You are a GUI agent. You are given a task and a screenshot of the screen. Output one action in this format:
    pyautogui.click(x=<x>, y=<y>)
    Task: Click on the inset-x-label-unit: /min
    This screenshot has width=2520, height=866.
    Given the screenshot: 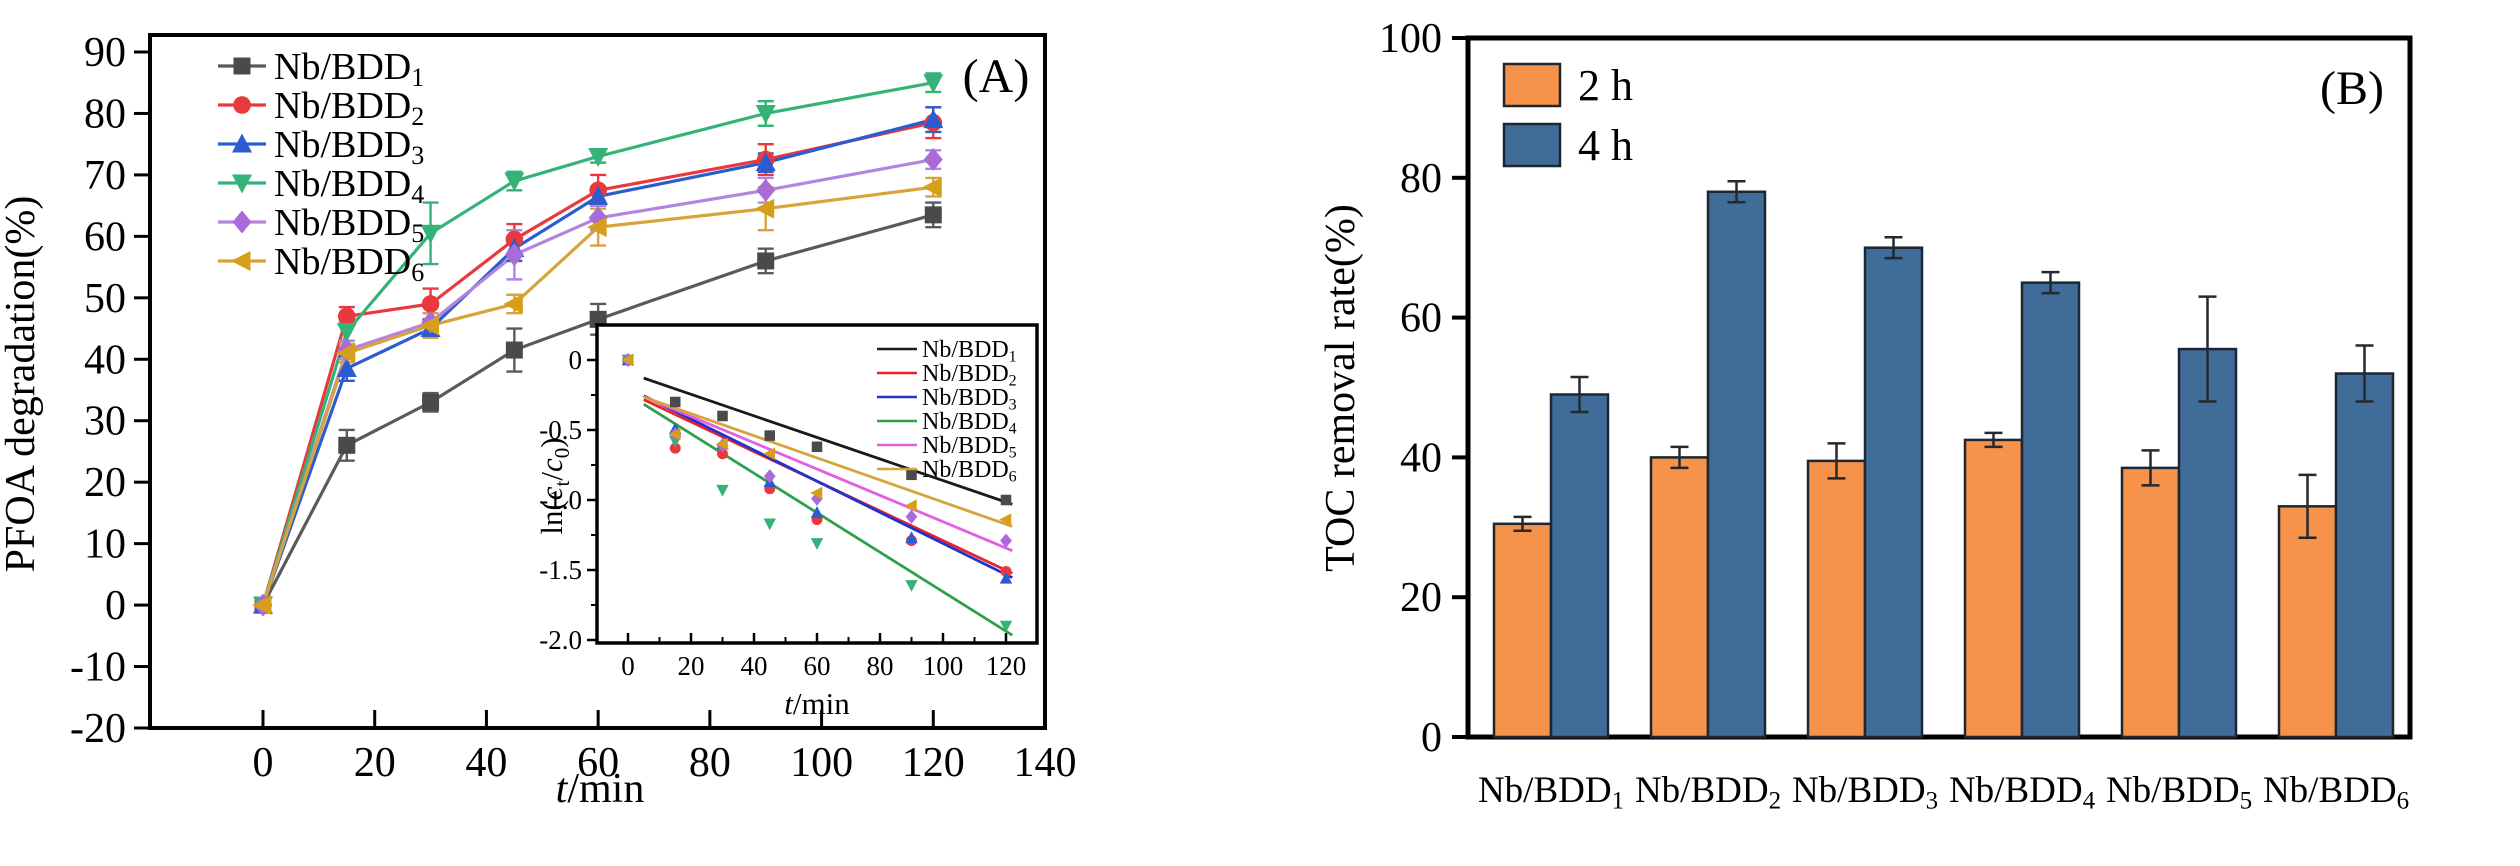 What is the action you would take?
    pyautogui.click(x=821, y=703)
    